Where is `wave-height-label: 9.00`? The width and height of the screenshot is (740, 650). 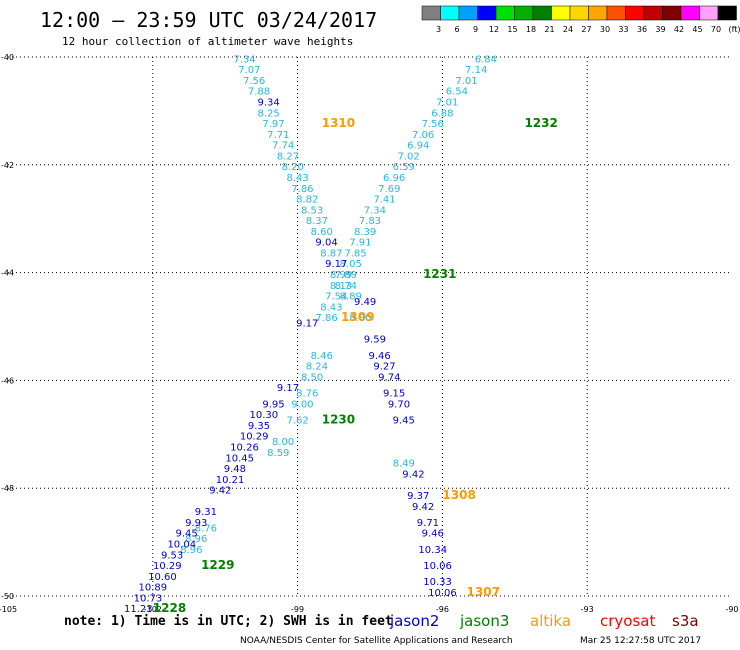
wave-height-label: 9.00 is located at coordinates (302, 404).